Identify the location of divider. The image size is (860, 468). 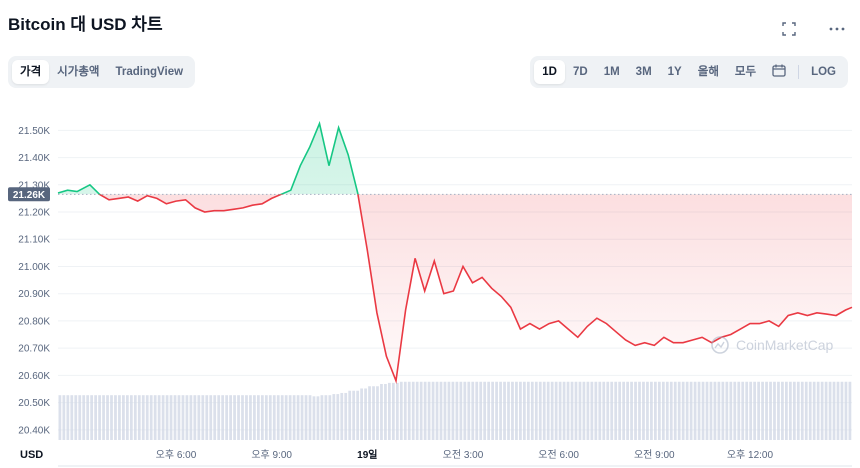
(799, 72).